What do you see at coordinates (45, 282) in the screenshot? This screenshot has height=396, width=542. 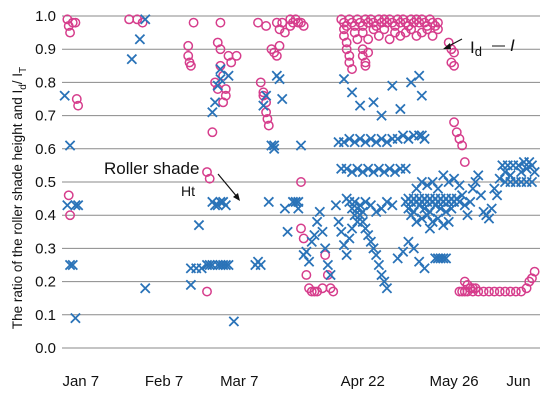 I see `y-tick-label: 0.2` at bounding box center [45, 282].